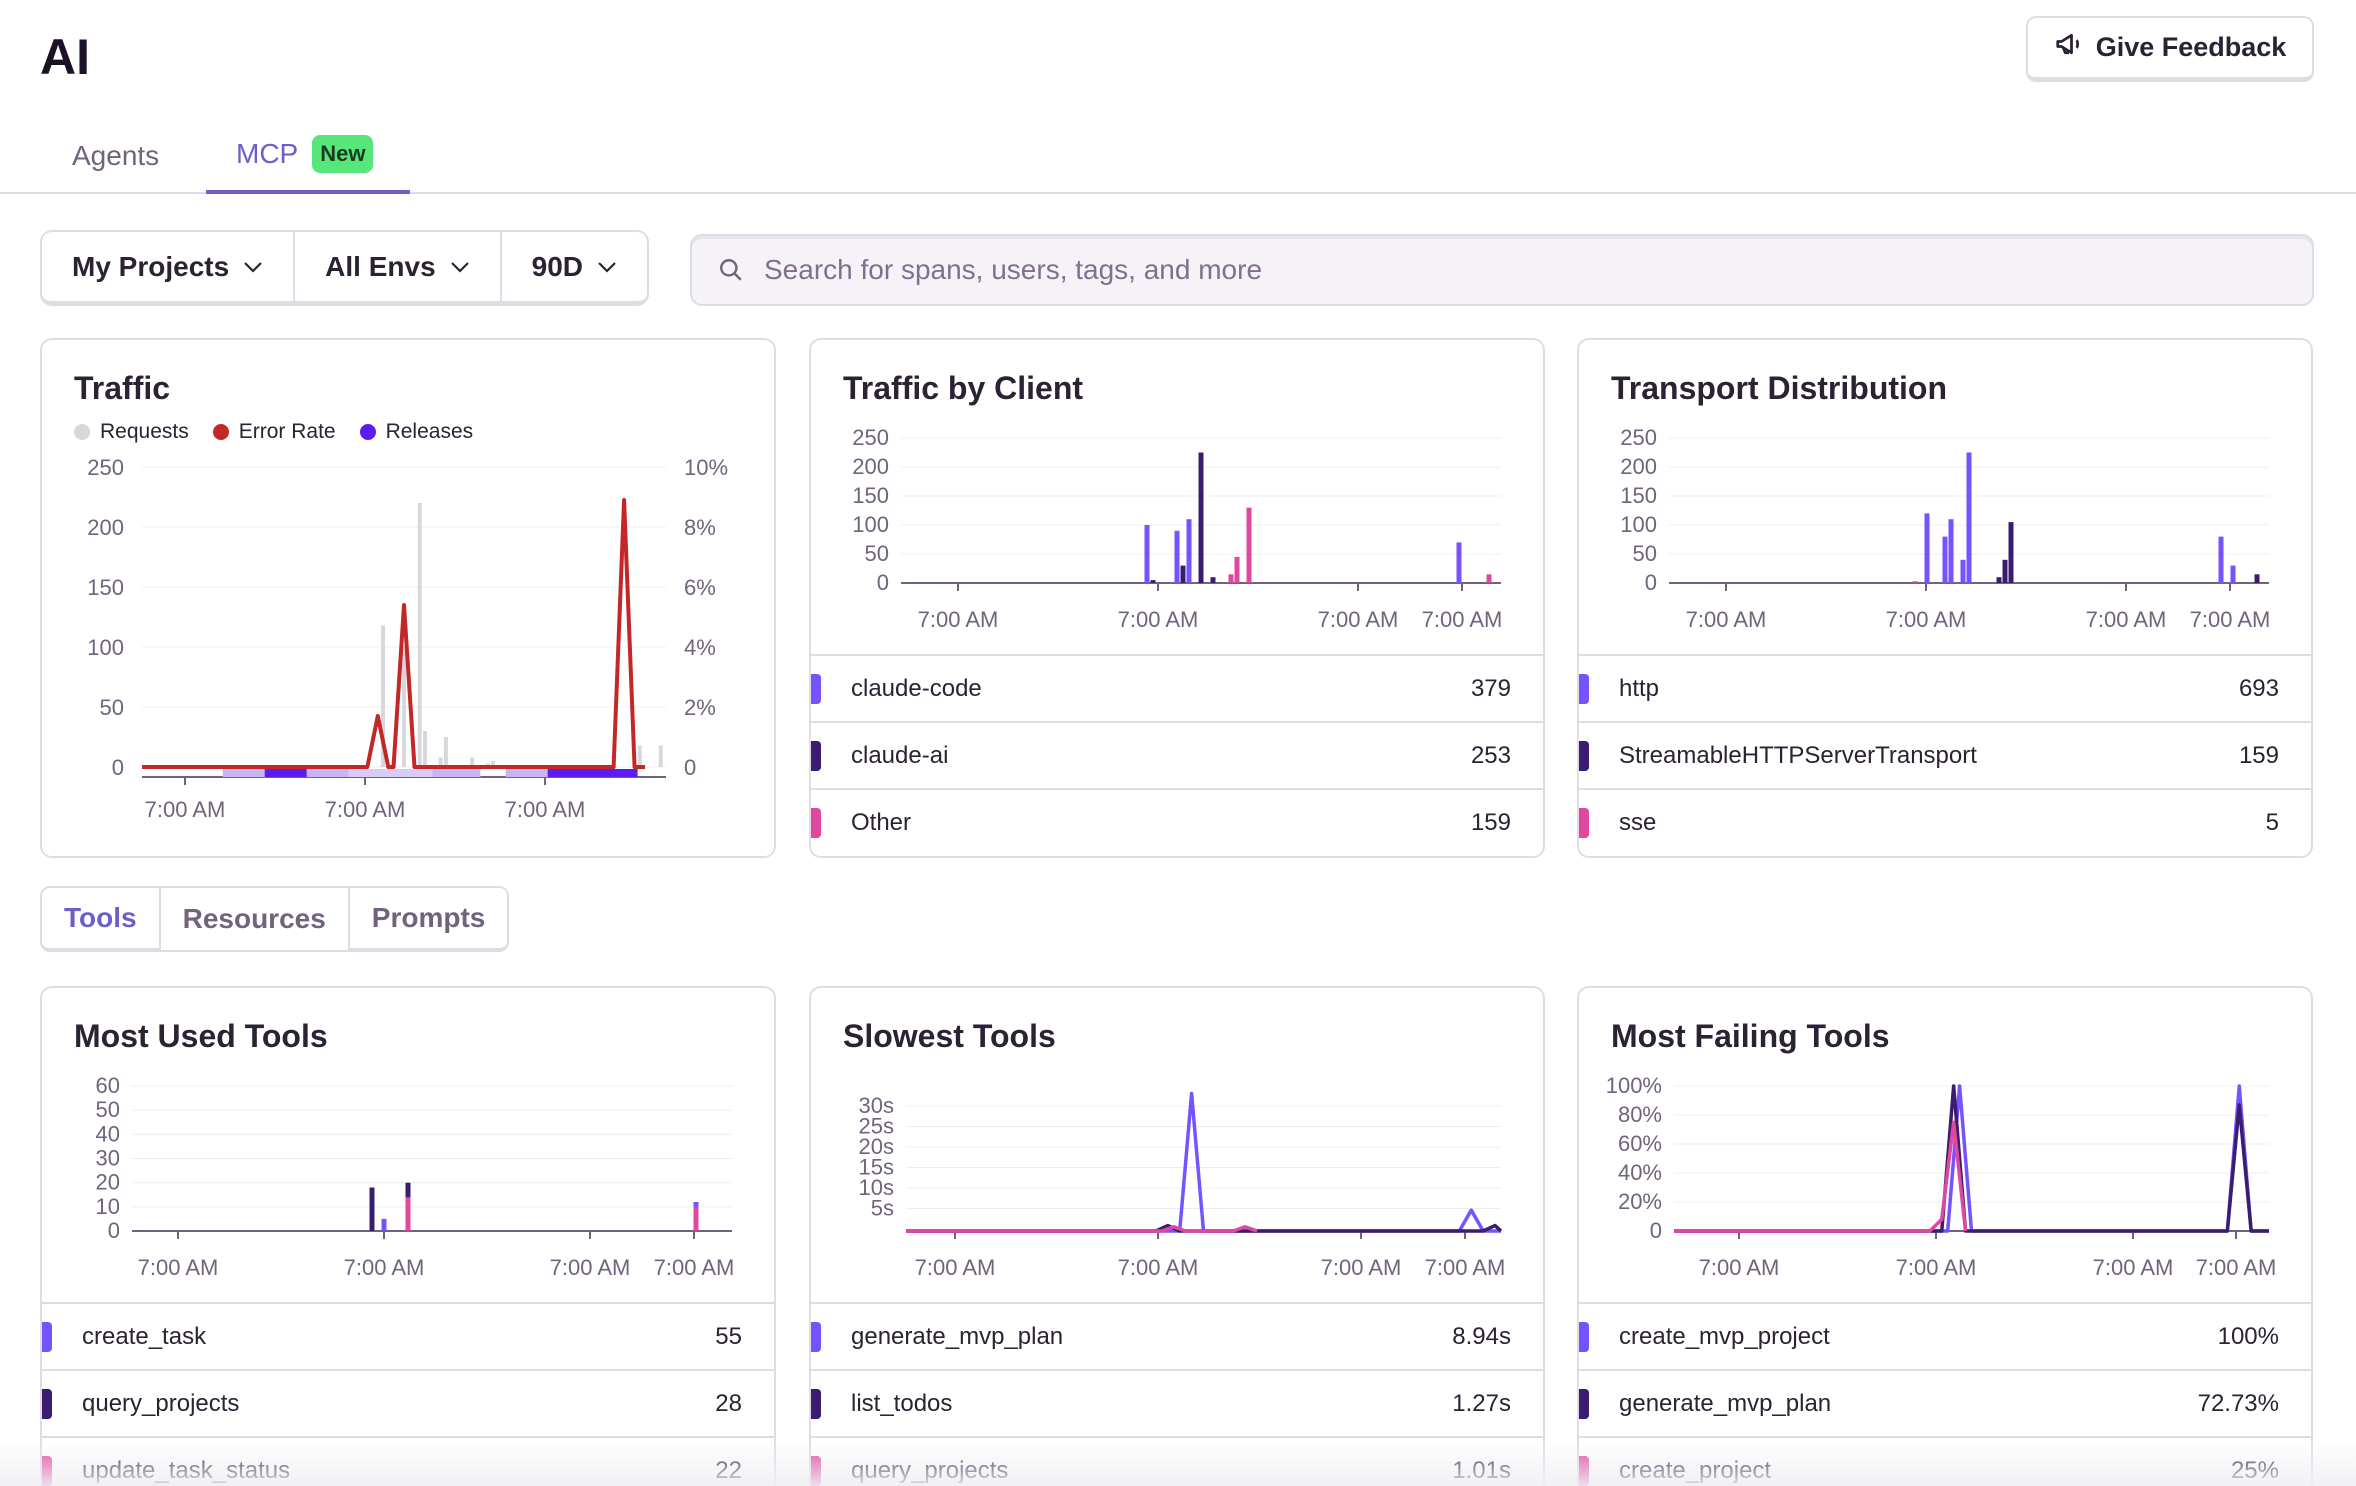 The width and height of the screenshot is (2356, 1486). I want to click on series-row: list_todos 1.27s, so click(1177, 1402).